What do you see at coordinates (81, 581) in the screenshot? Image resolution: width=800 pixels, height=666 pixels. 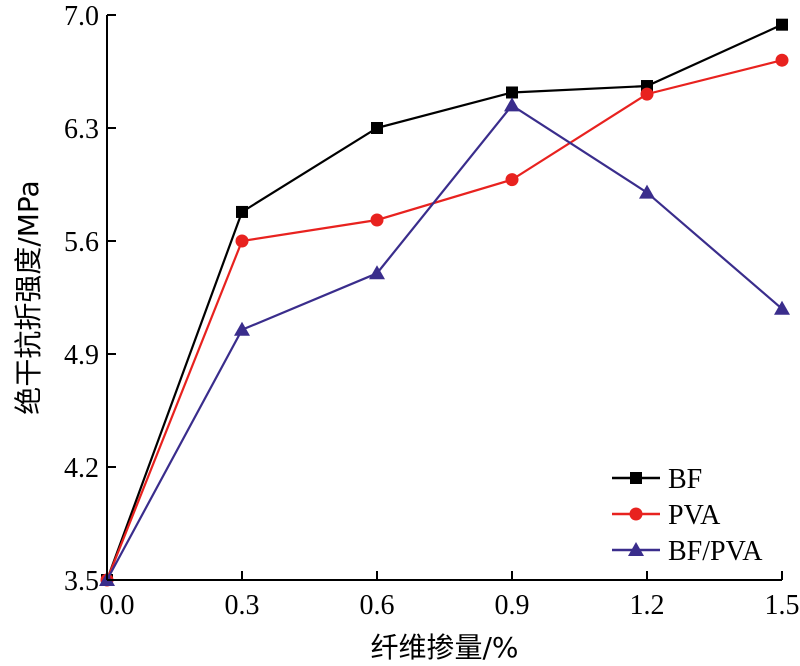 I see `y-tick-label: 3.5` at bounding box center [81, 581].